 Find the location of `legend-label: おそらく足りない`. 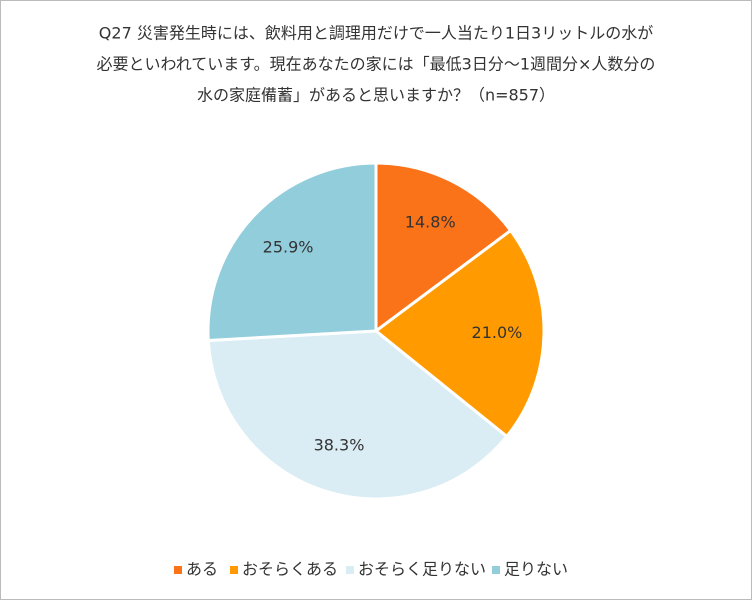

legend-label: おそらく足りない is located at coordinates (422, 569).